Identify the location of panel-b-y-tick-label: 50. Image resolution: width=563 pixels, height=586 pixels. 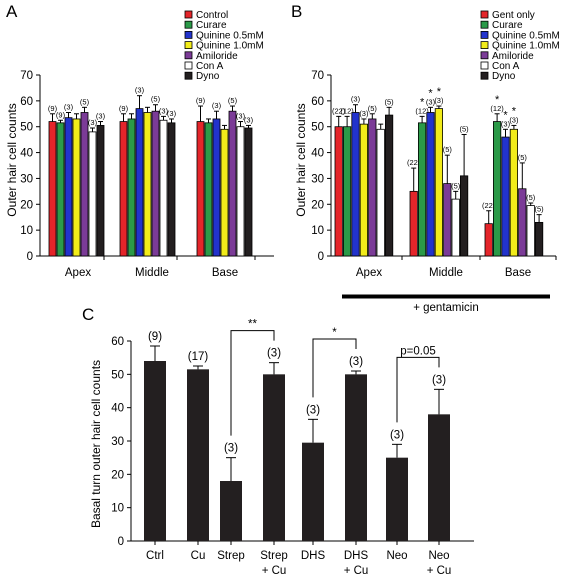
(317, 128).